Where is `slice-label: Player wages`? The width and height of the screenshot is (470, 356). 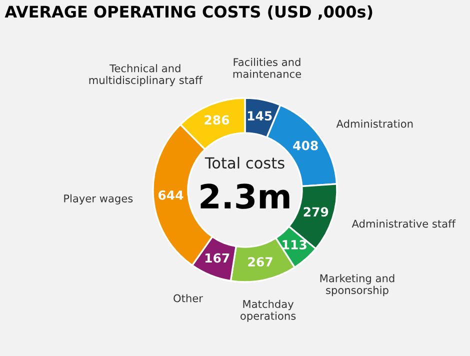
slice-label: Player wages is located at coordinates (98, 199).